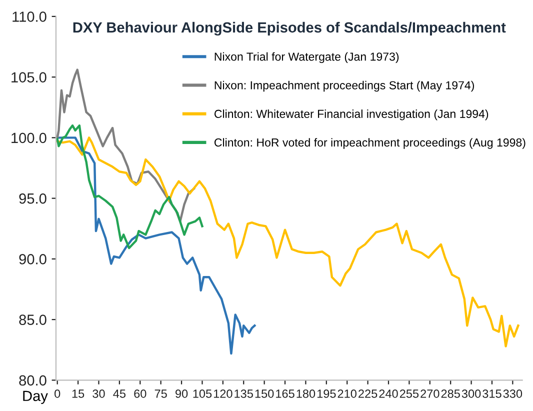 This screenshot has height=411, width=533. What do you see at coordinates (306, 394) in the screenshot?
I see `x-tick-label: 180` at bounding box center [306, 394].